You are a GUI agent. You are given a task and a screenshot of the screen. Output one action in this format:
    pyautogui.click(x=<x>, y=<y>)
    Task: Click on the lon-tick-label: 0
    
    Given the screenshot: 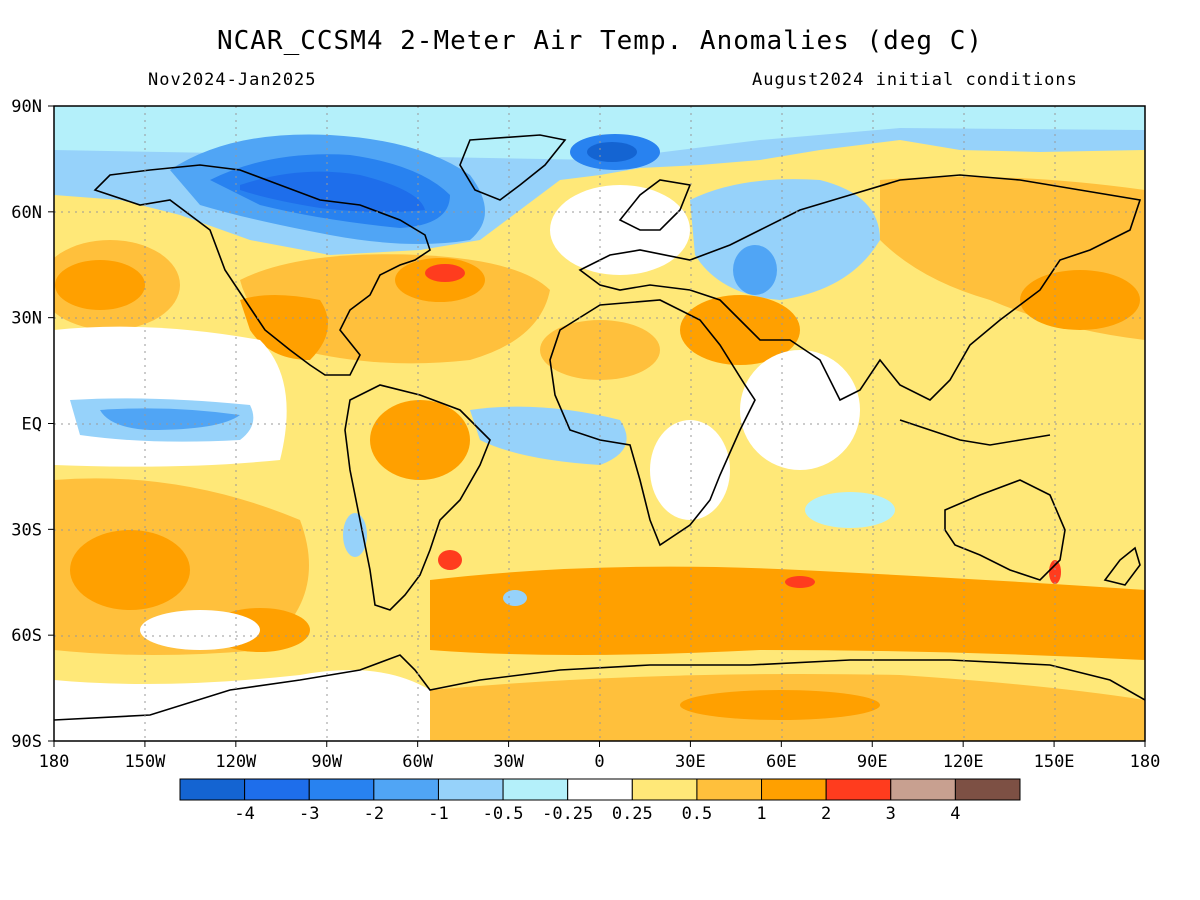 What is the action you would take?
    pyautogui.click(x=599, y=762)
    